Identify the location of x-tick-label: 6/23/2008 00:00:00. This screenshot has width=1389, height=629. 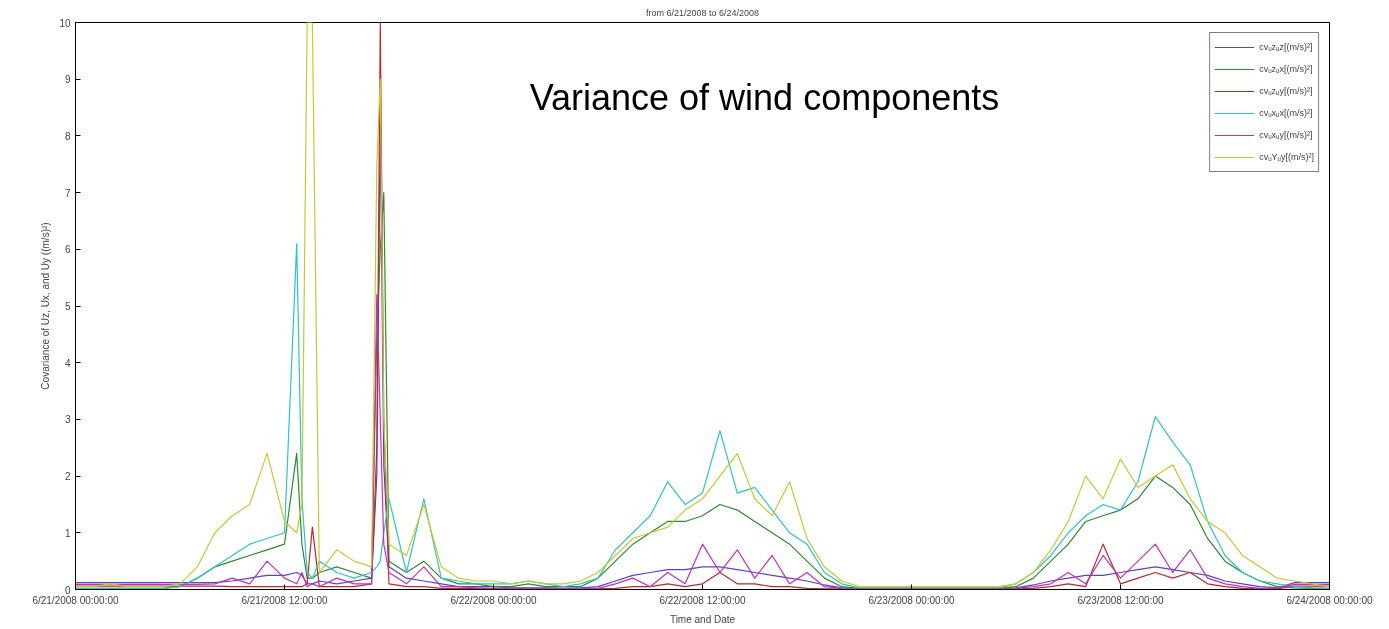
(912, 600).